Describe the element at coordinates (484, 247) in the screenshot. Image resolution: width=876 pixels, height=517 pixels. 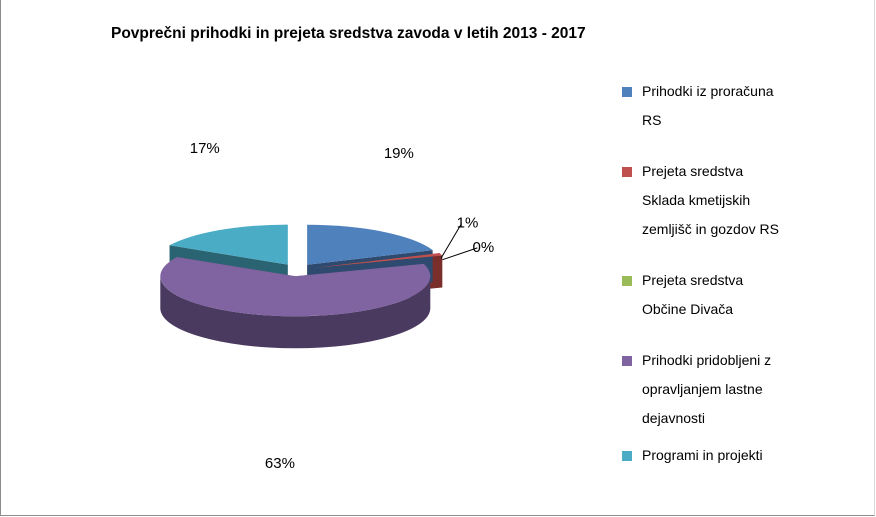
I see `data-label-2: 0%` at that location.